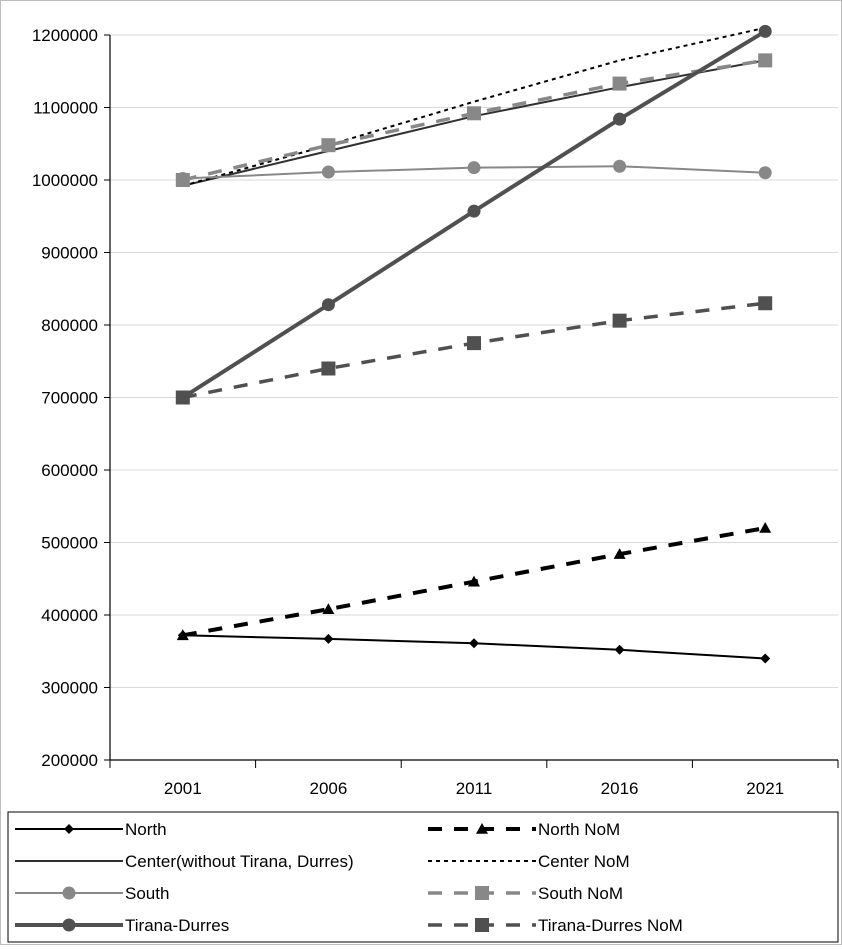 This screenshot has height=950, width=842. What do you see at coordinates (65, 108) in the screenshot?
I see `y-tick-label: 1100000` at bounding box center [65, 108].